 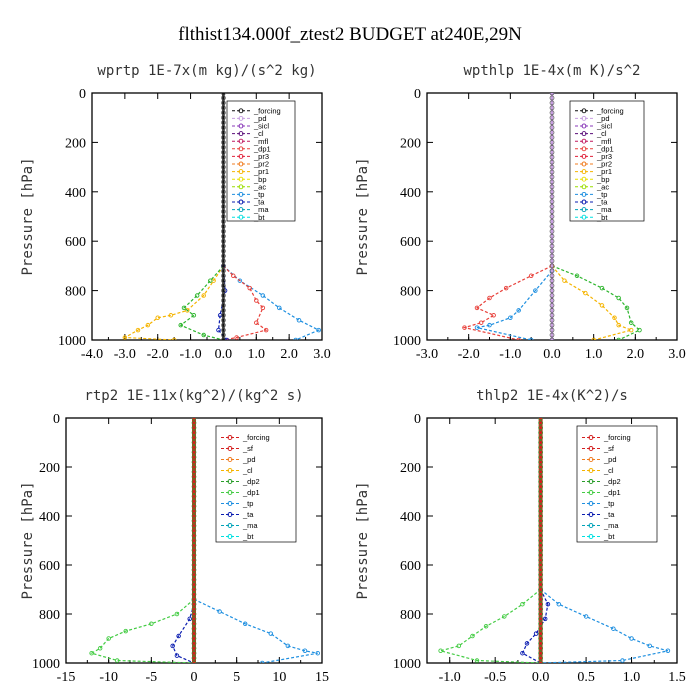 What do you see at coordinates (552, 354) in the screenshot?
I see `x-tick-label: 0.0` at bounding box center [552, 354].